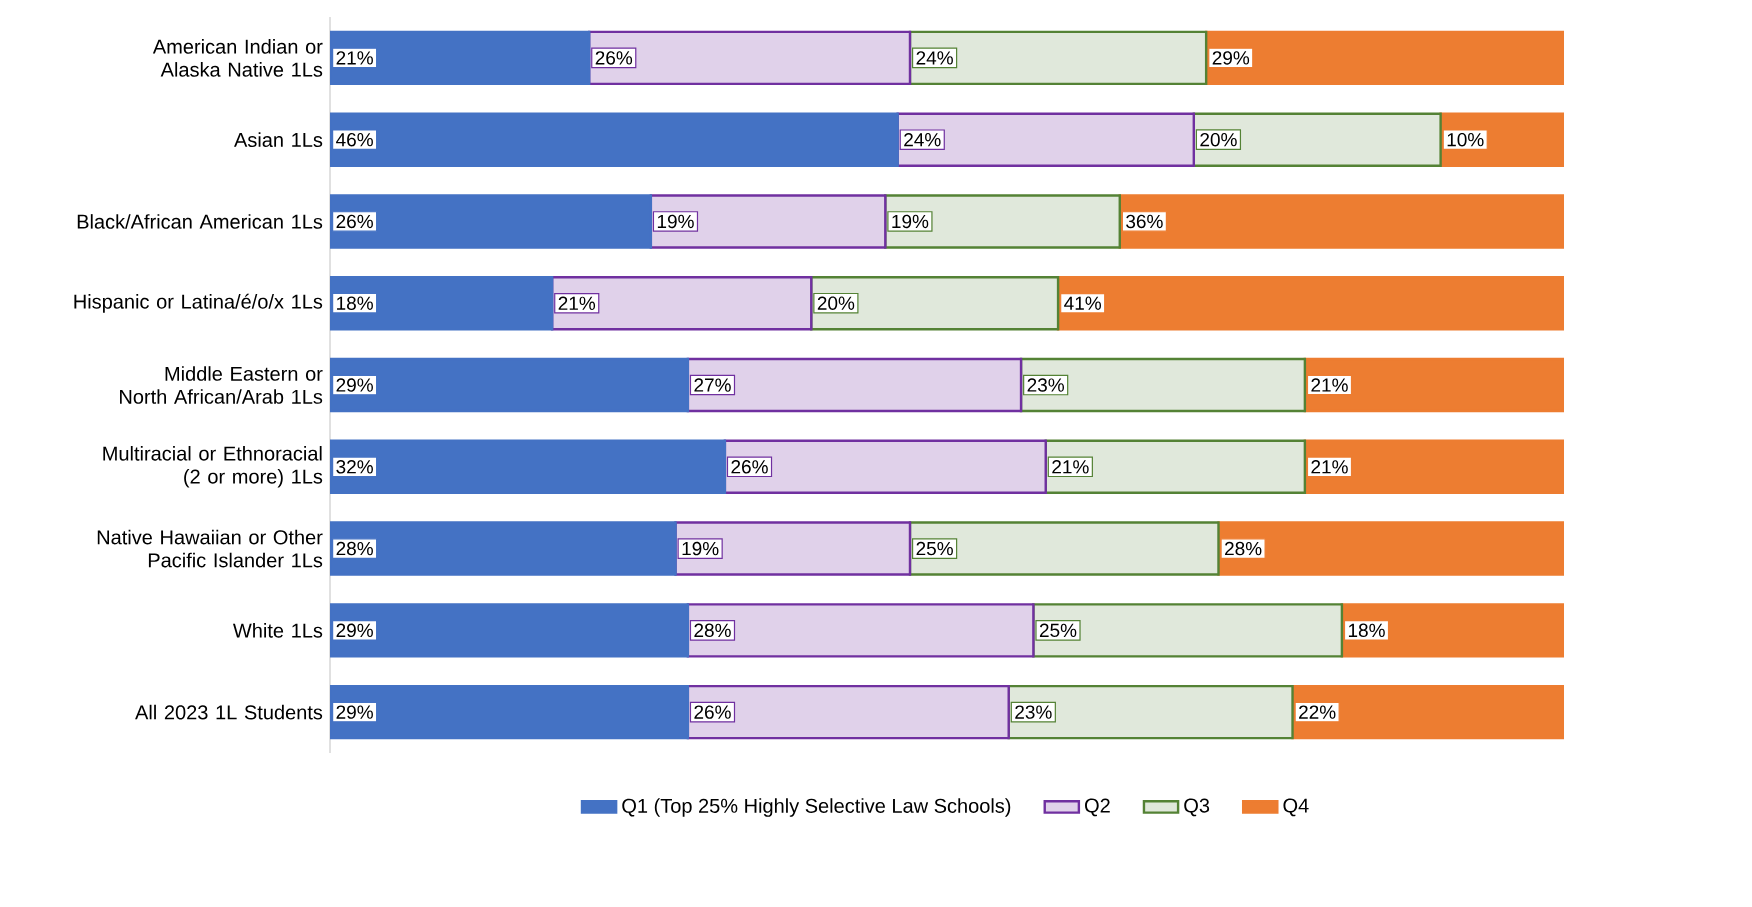 This screenshot has height=907, width=1752. What do you see at coordinates (277, 630) in the screenshot?
I see `y-tick-label: White 1Ls` at bounding box center [277, 630].